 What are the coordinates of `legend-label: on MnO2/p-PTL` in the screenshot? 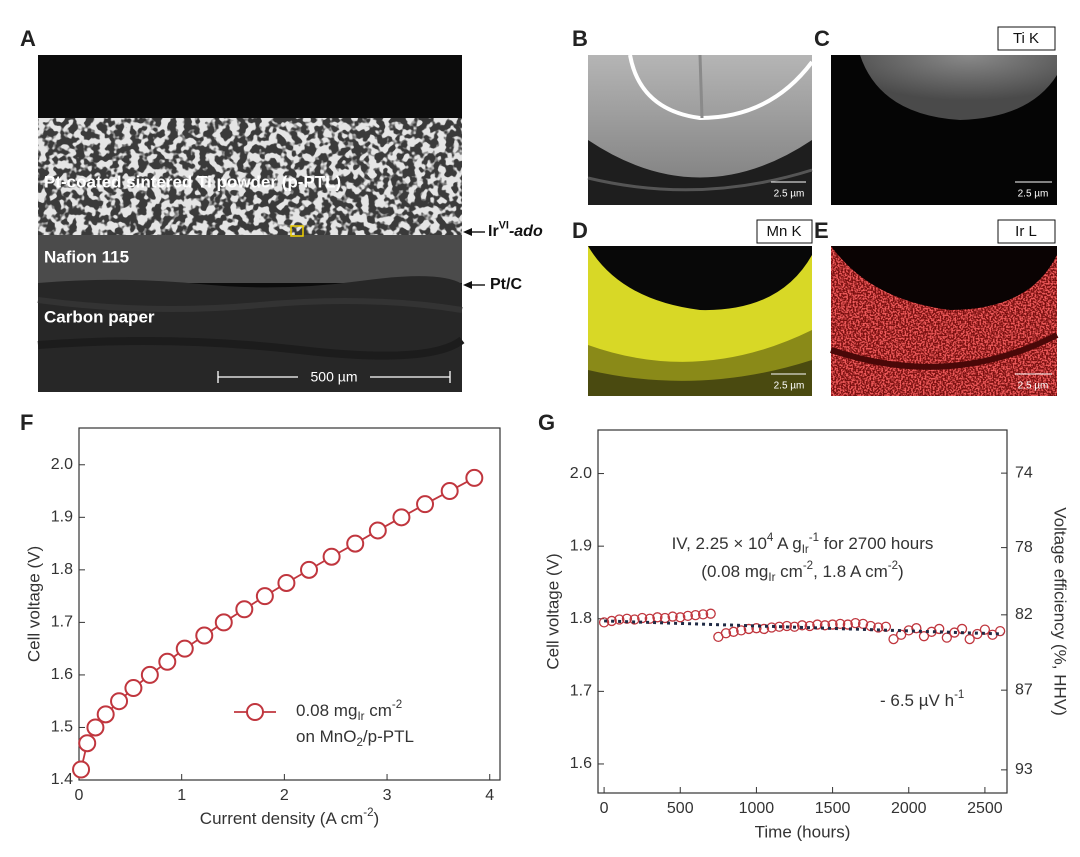 It's located at (355, 738).